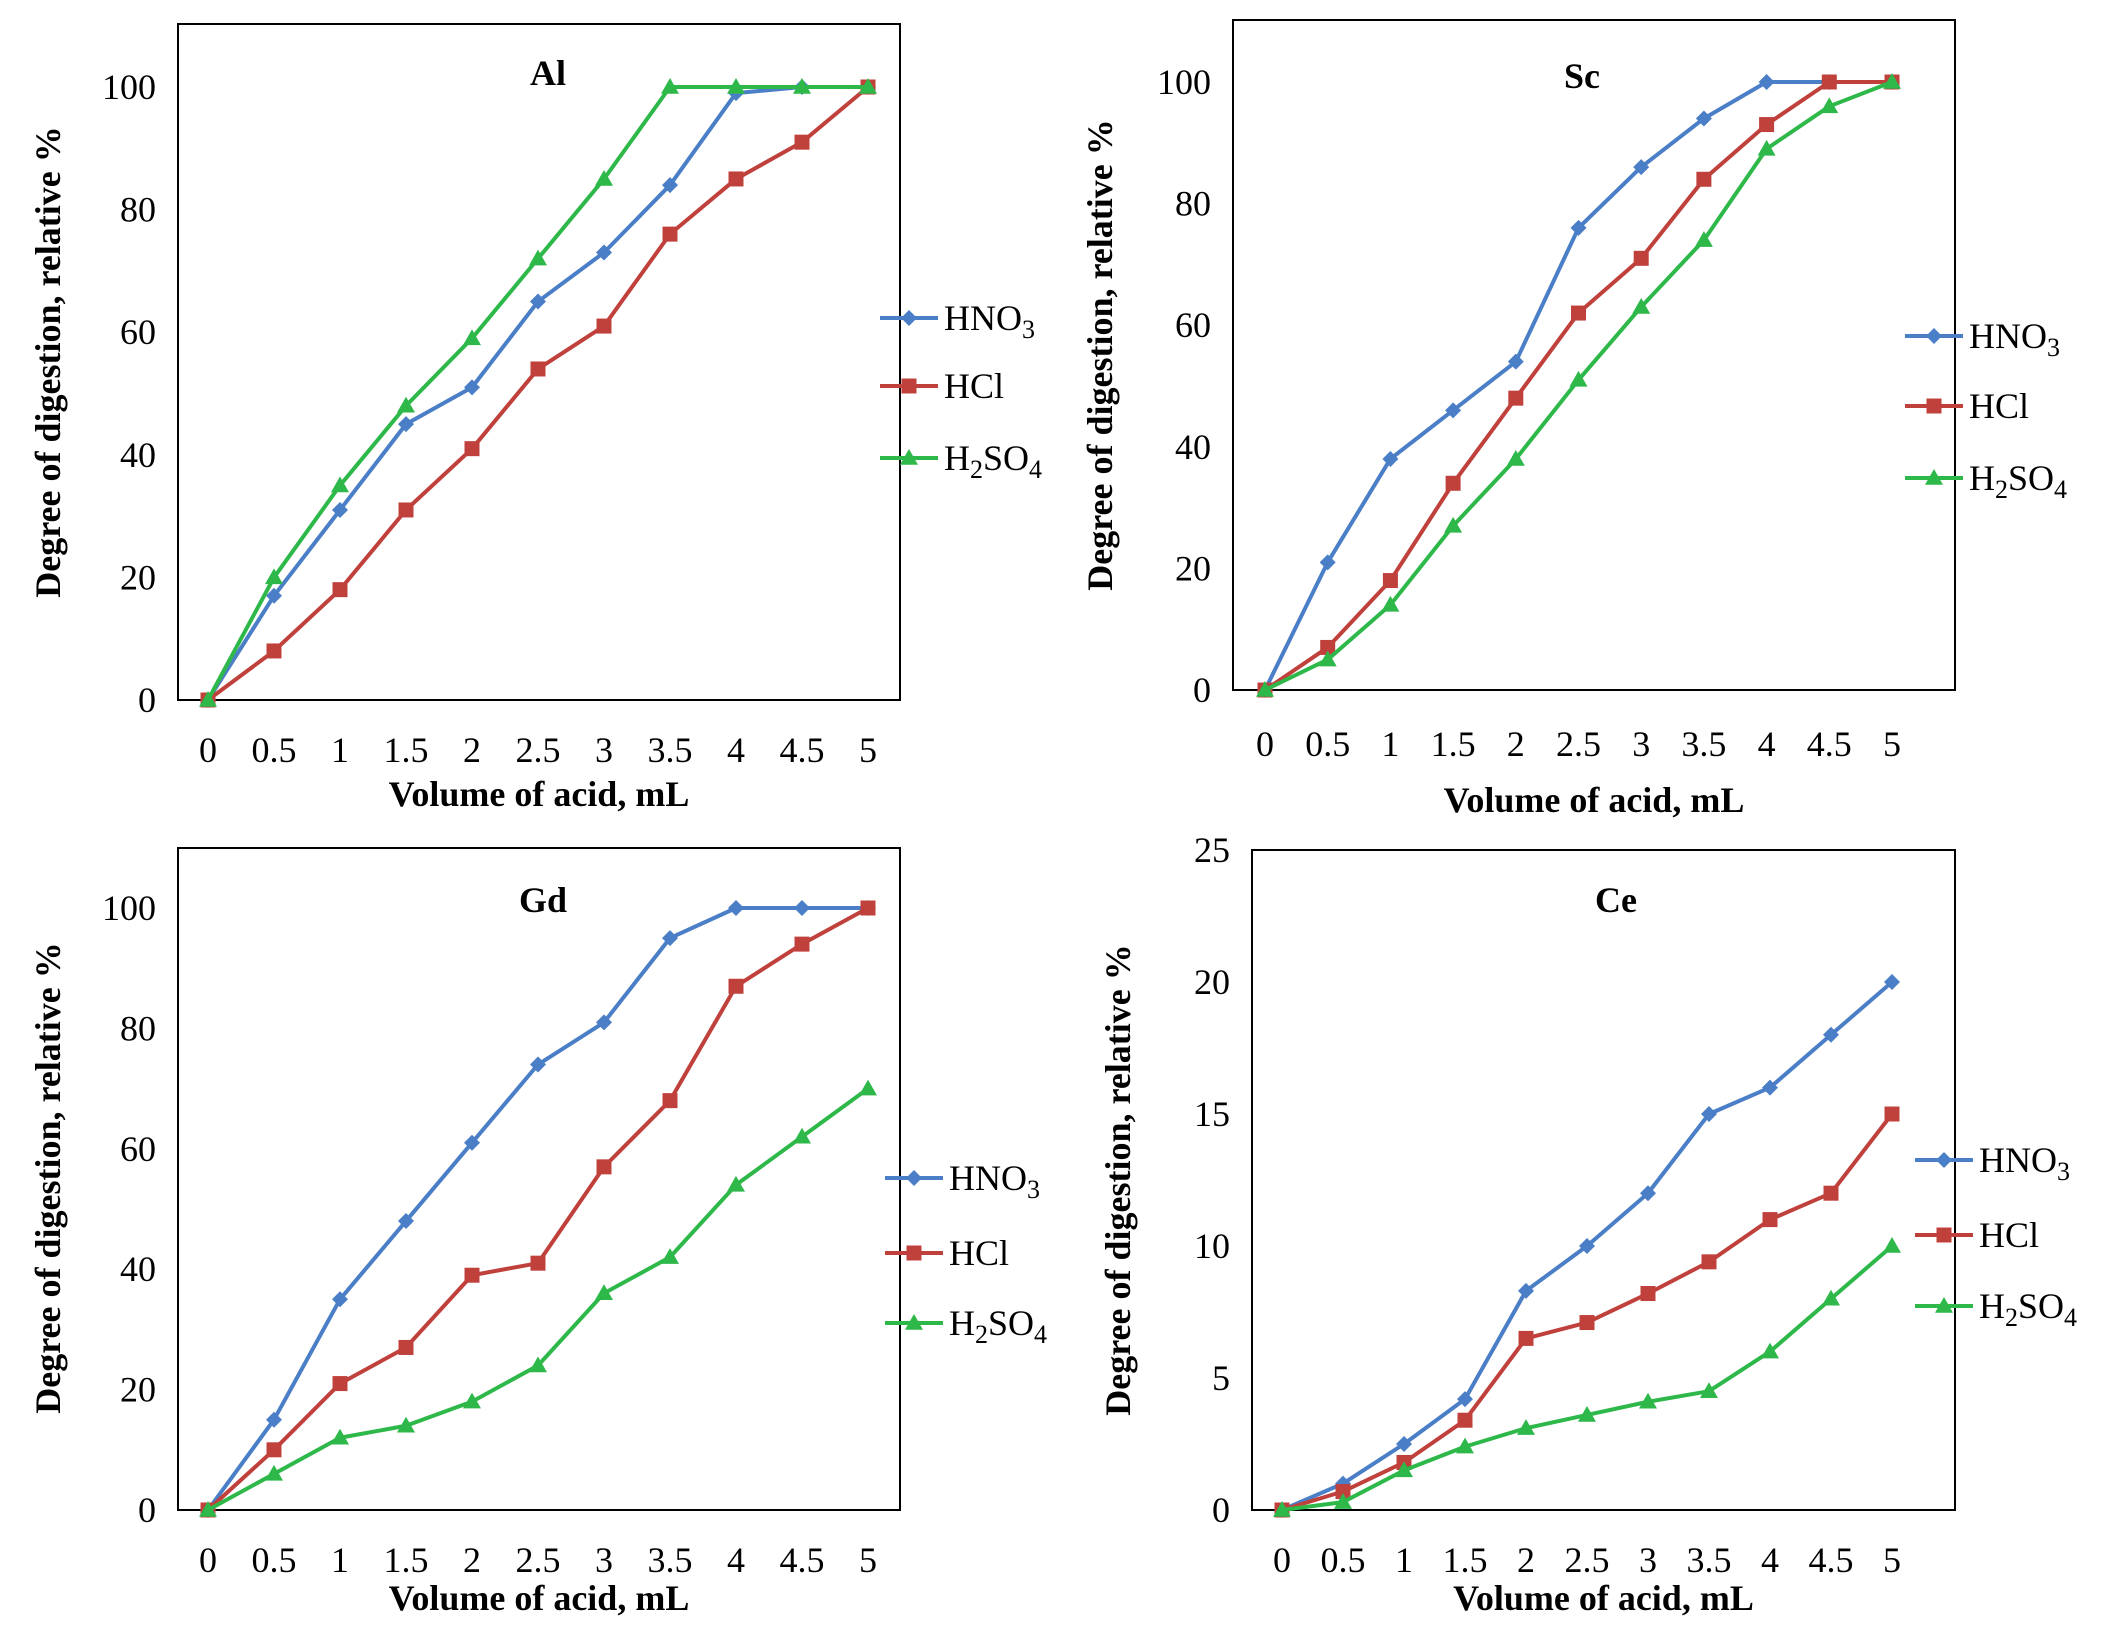  Describe the element at coordinates (1892, 1560) in the screenshot. I see `x-tick-label: 5` at that location.